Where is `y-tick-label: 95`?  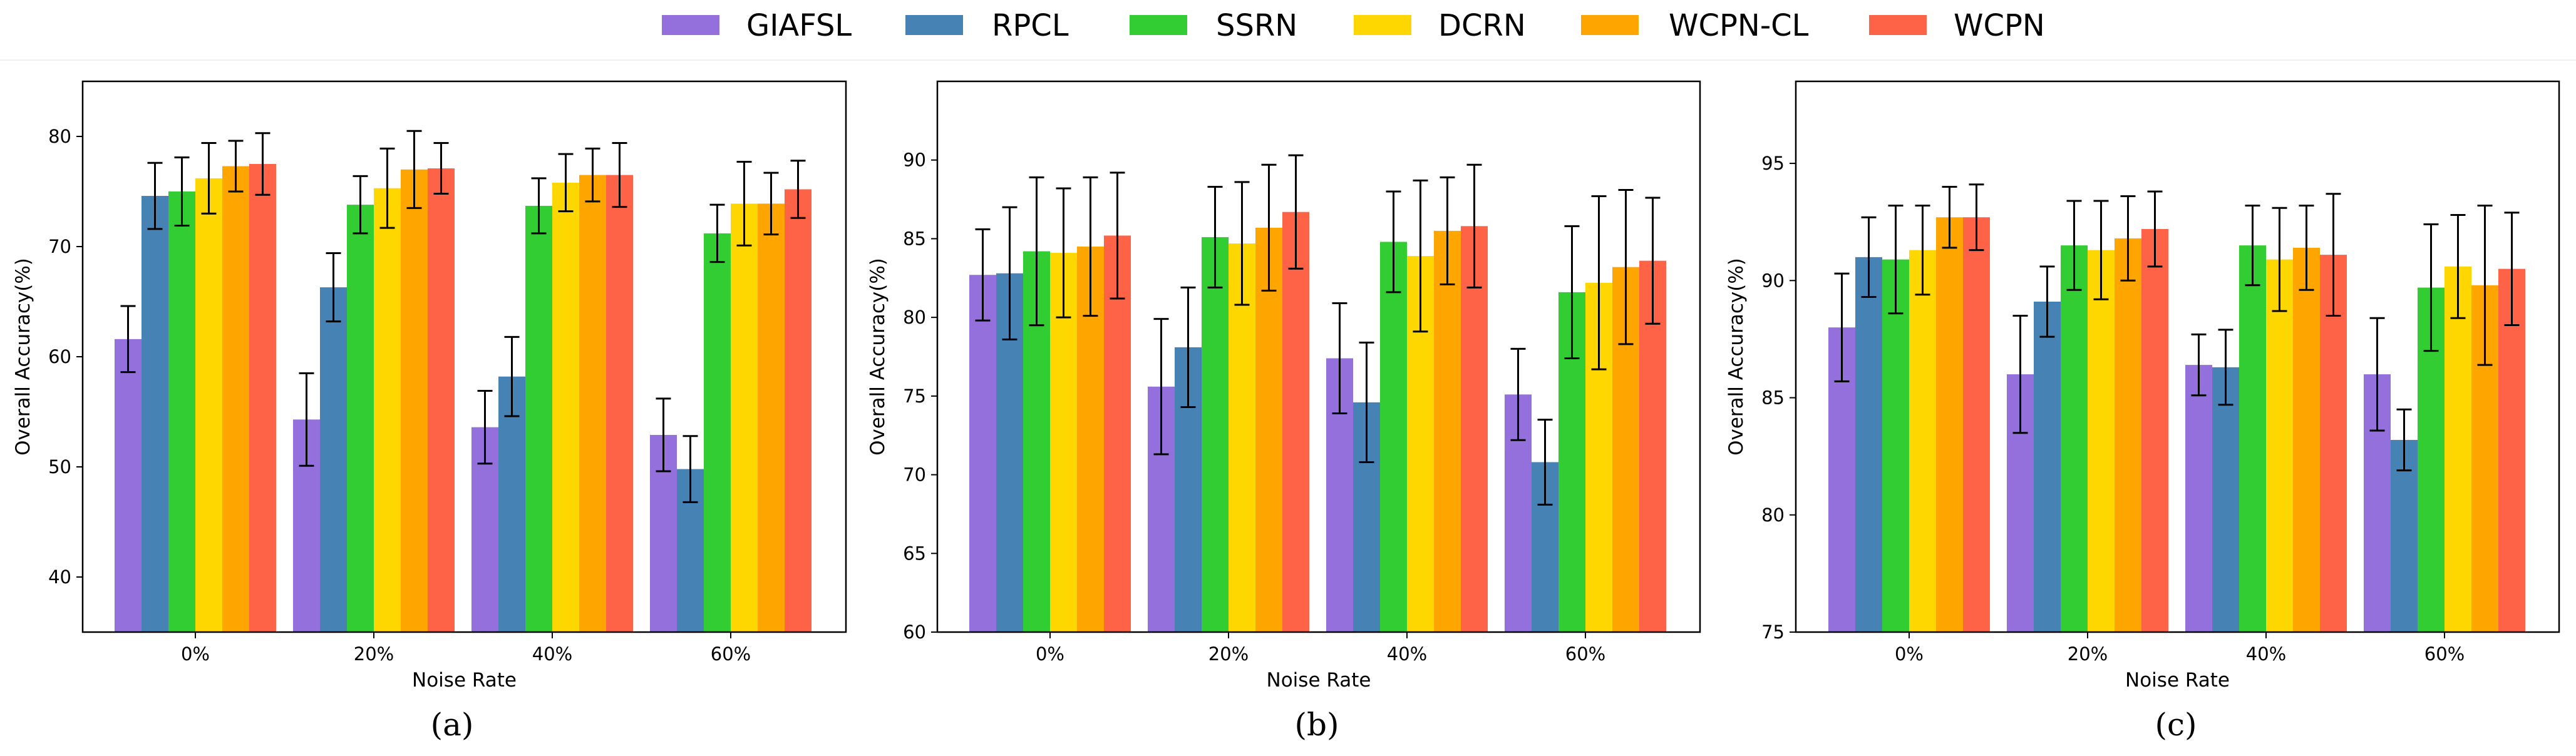 y-tick-label: 95 is located at coordinates (1773, 163).